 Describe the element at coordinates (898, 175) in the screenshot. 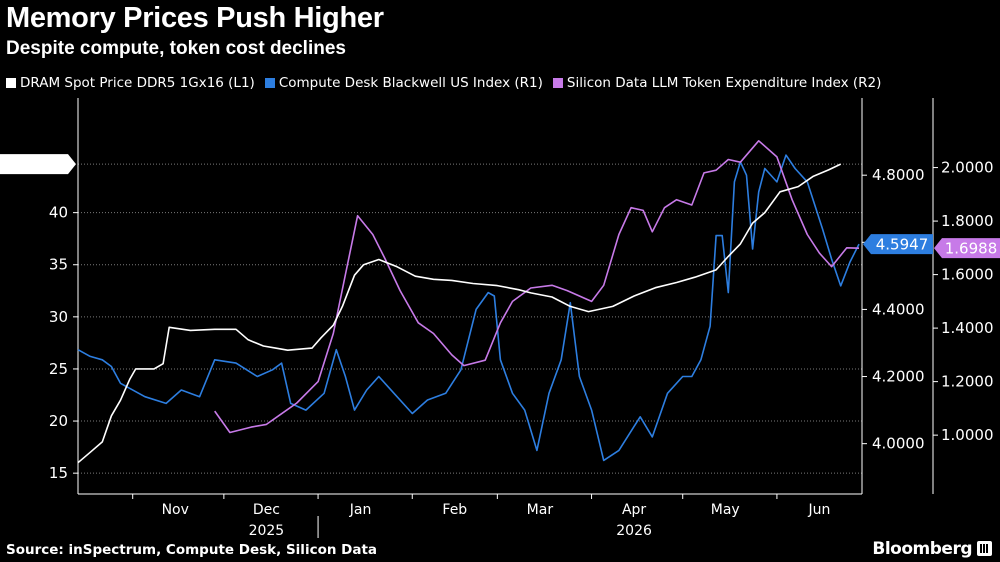

I see `r1-tick-label-4: 4.8000` at that location.